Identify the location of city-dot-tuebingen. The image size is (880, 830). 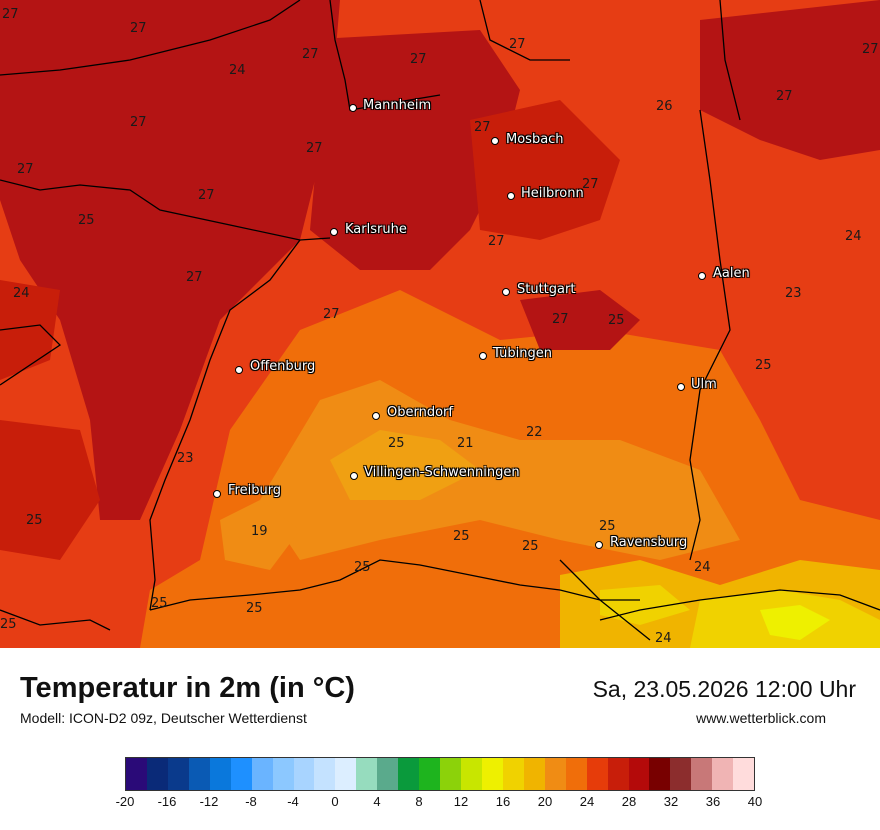
(483, 356).